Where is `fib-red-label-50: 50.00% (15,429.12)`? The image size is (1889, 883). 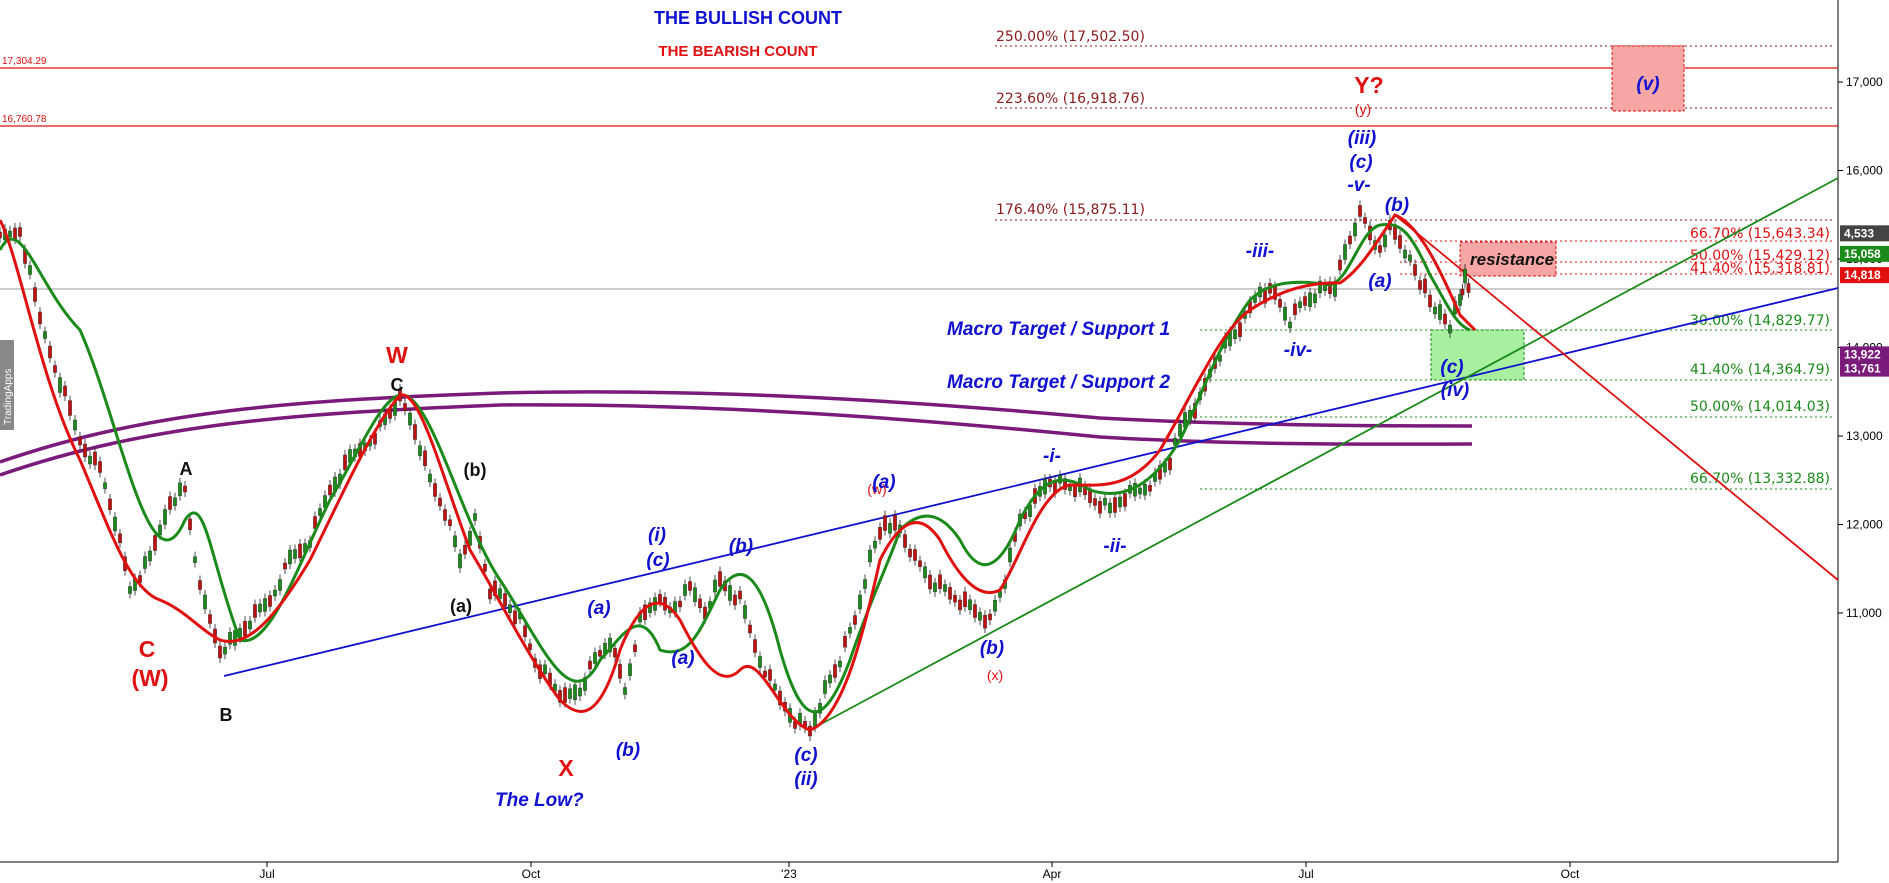 fib-red-label-50: 50.00% (15,429.12) is located at coordinates (1760, 256).